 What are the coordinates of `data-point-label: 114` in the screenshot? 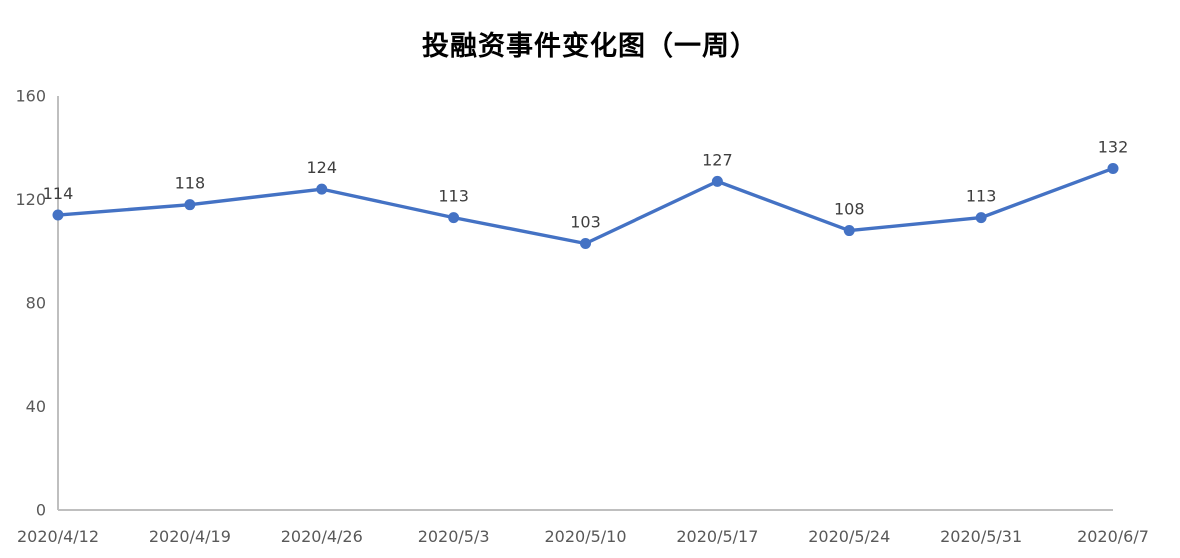 It's located at (58, 193).